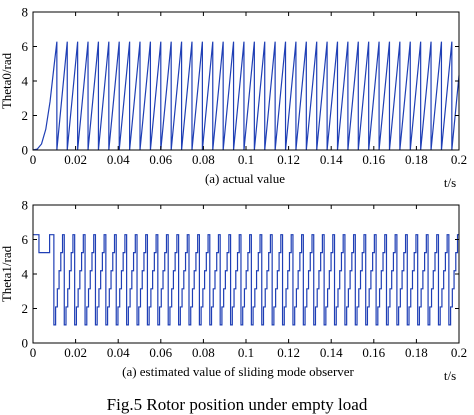  What do you see at coordinates (7, 273) in the screenshot?
I see `y-axis-label: Theta1/rad` at bounding box center [7, 273].